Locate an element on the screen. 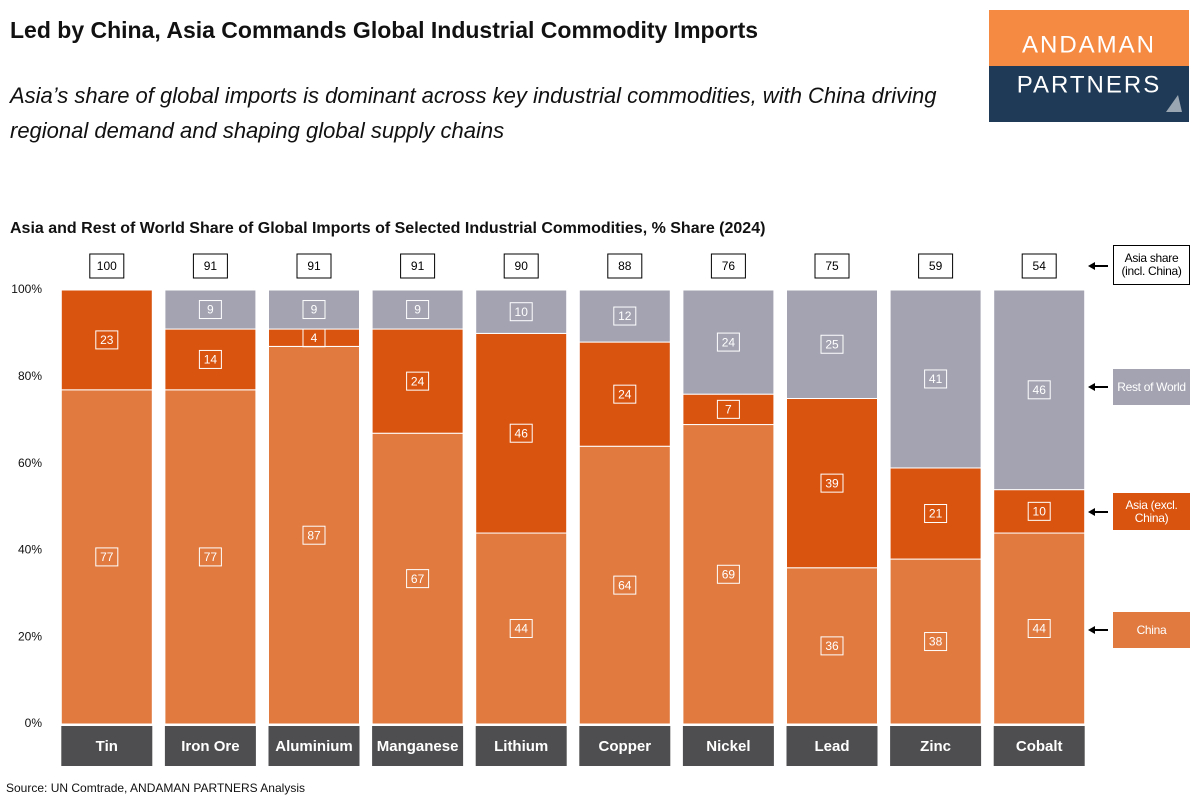 The image size is (1200, 800). value-label: 69 is located at coordinates (729, 574).